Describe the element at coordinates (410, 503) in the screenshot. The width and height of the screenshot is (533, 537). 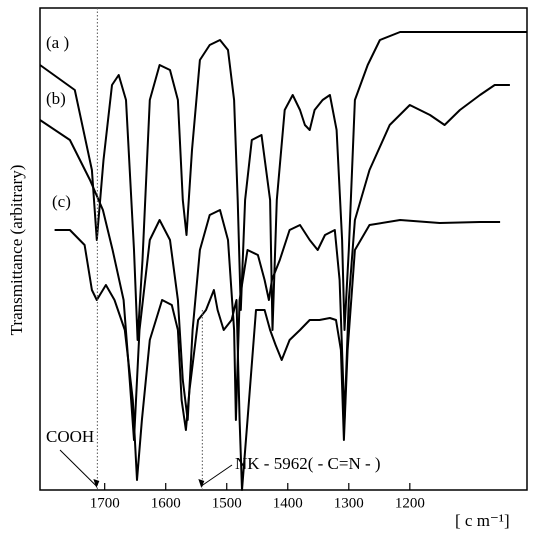
I see `x-tick-label: 1200` at that location.